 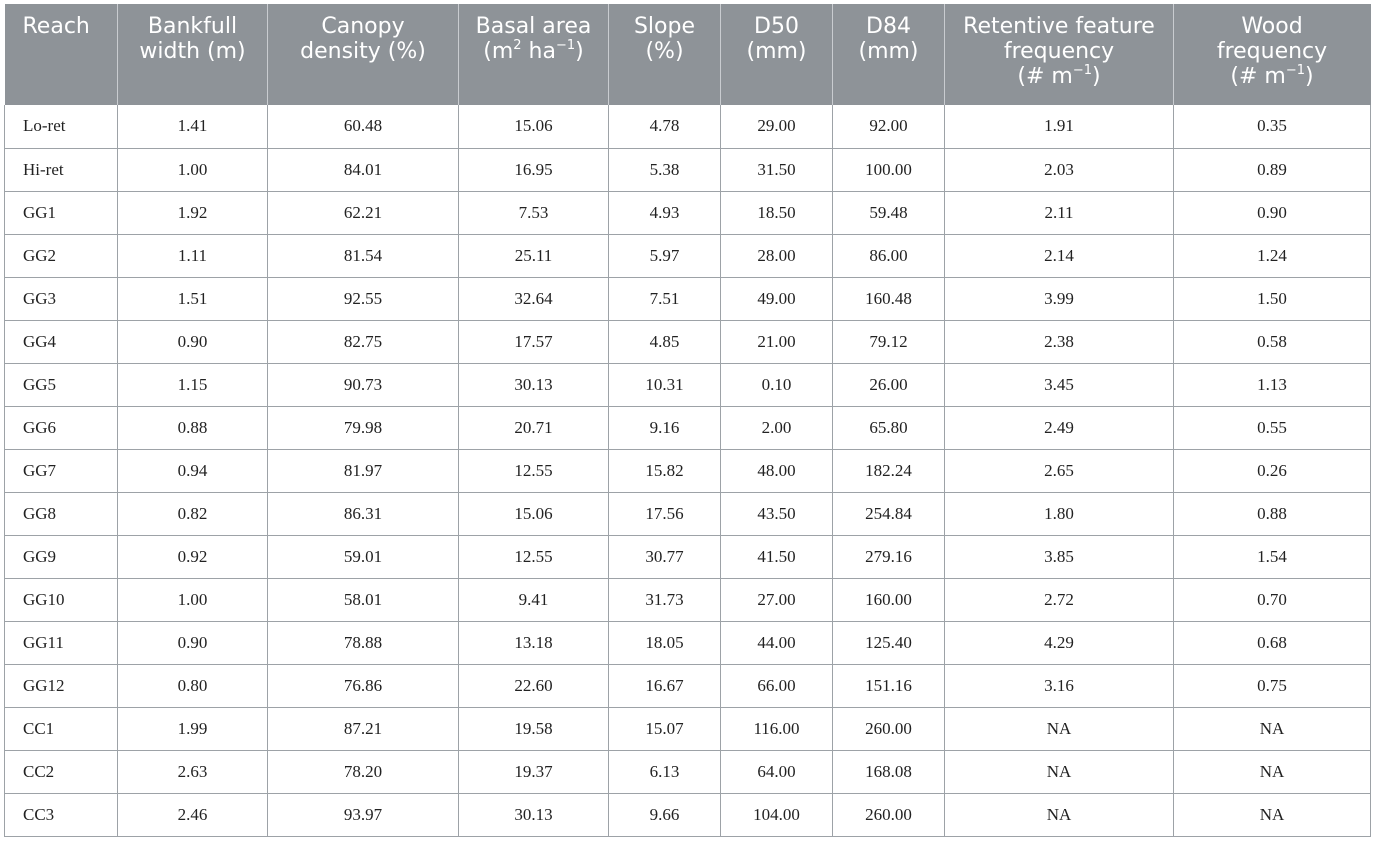 I want to click on cell-canopy-density: 76.86, so click(x=363, y=686).